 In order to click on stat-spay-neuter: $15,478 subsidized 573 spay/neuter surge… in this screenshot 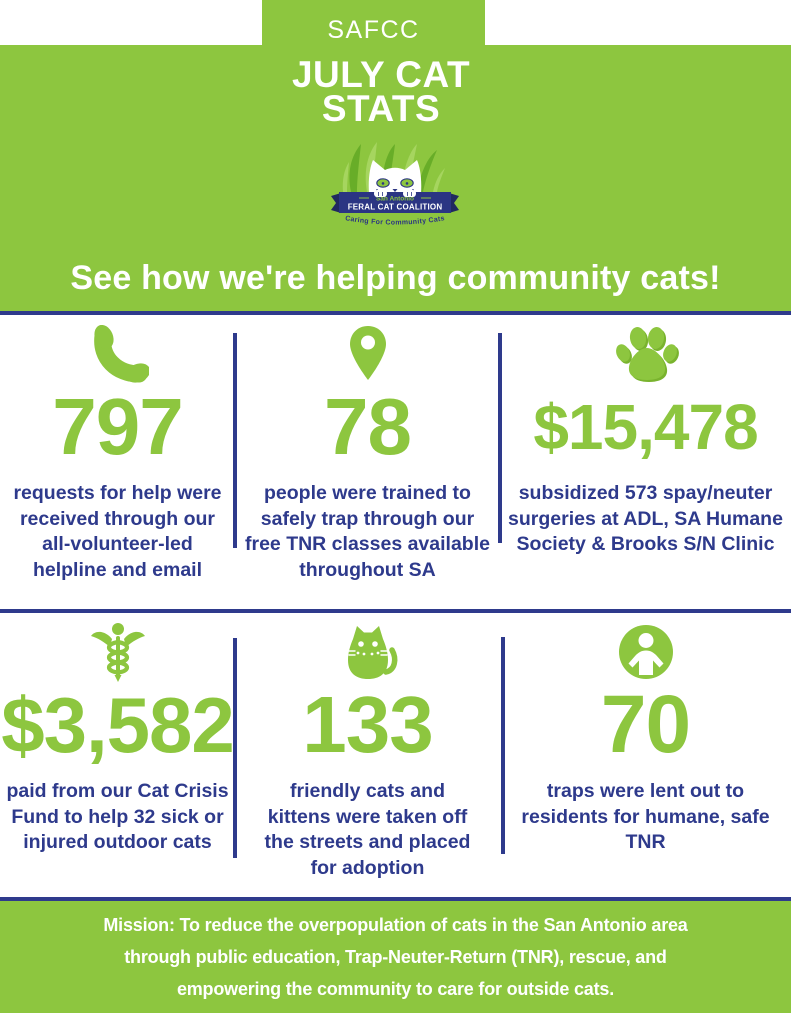, I will do `click(645, 462)`.